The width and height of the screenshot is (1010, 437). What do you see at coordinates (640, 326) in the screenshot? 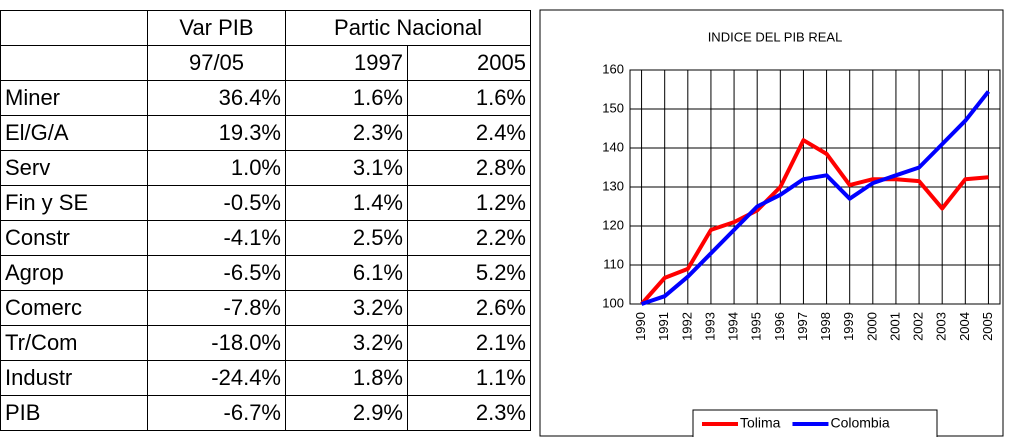
I see `x-tick-label: 1990` at bounding box center [640, 326].